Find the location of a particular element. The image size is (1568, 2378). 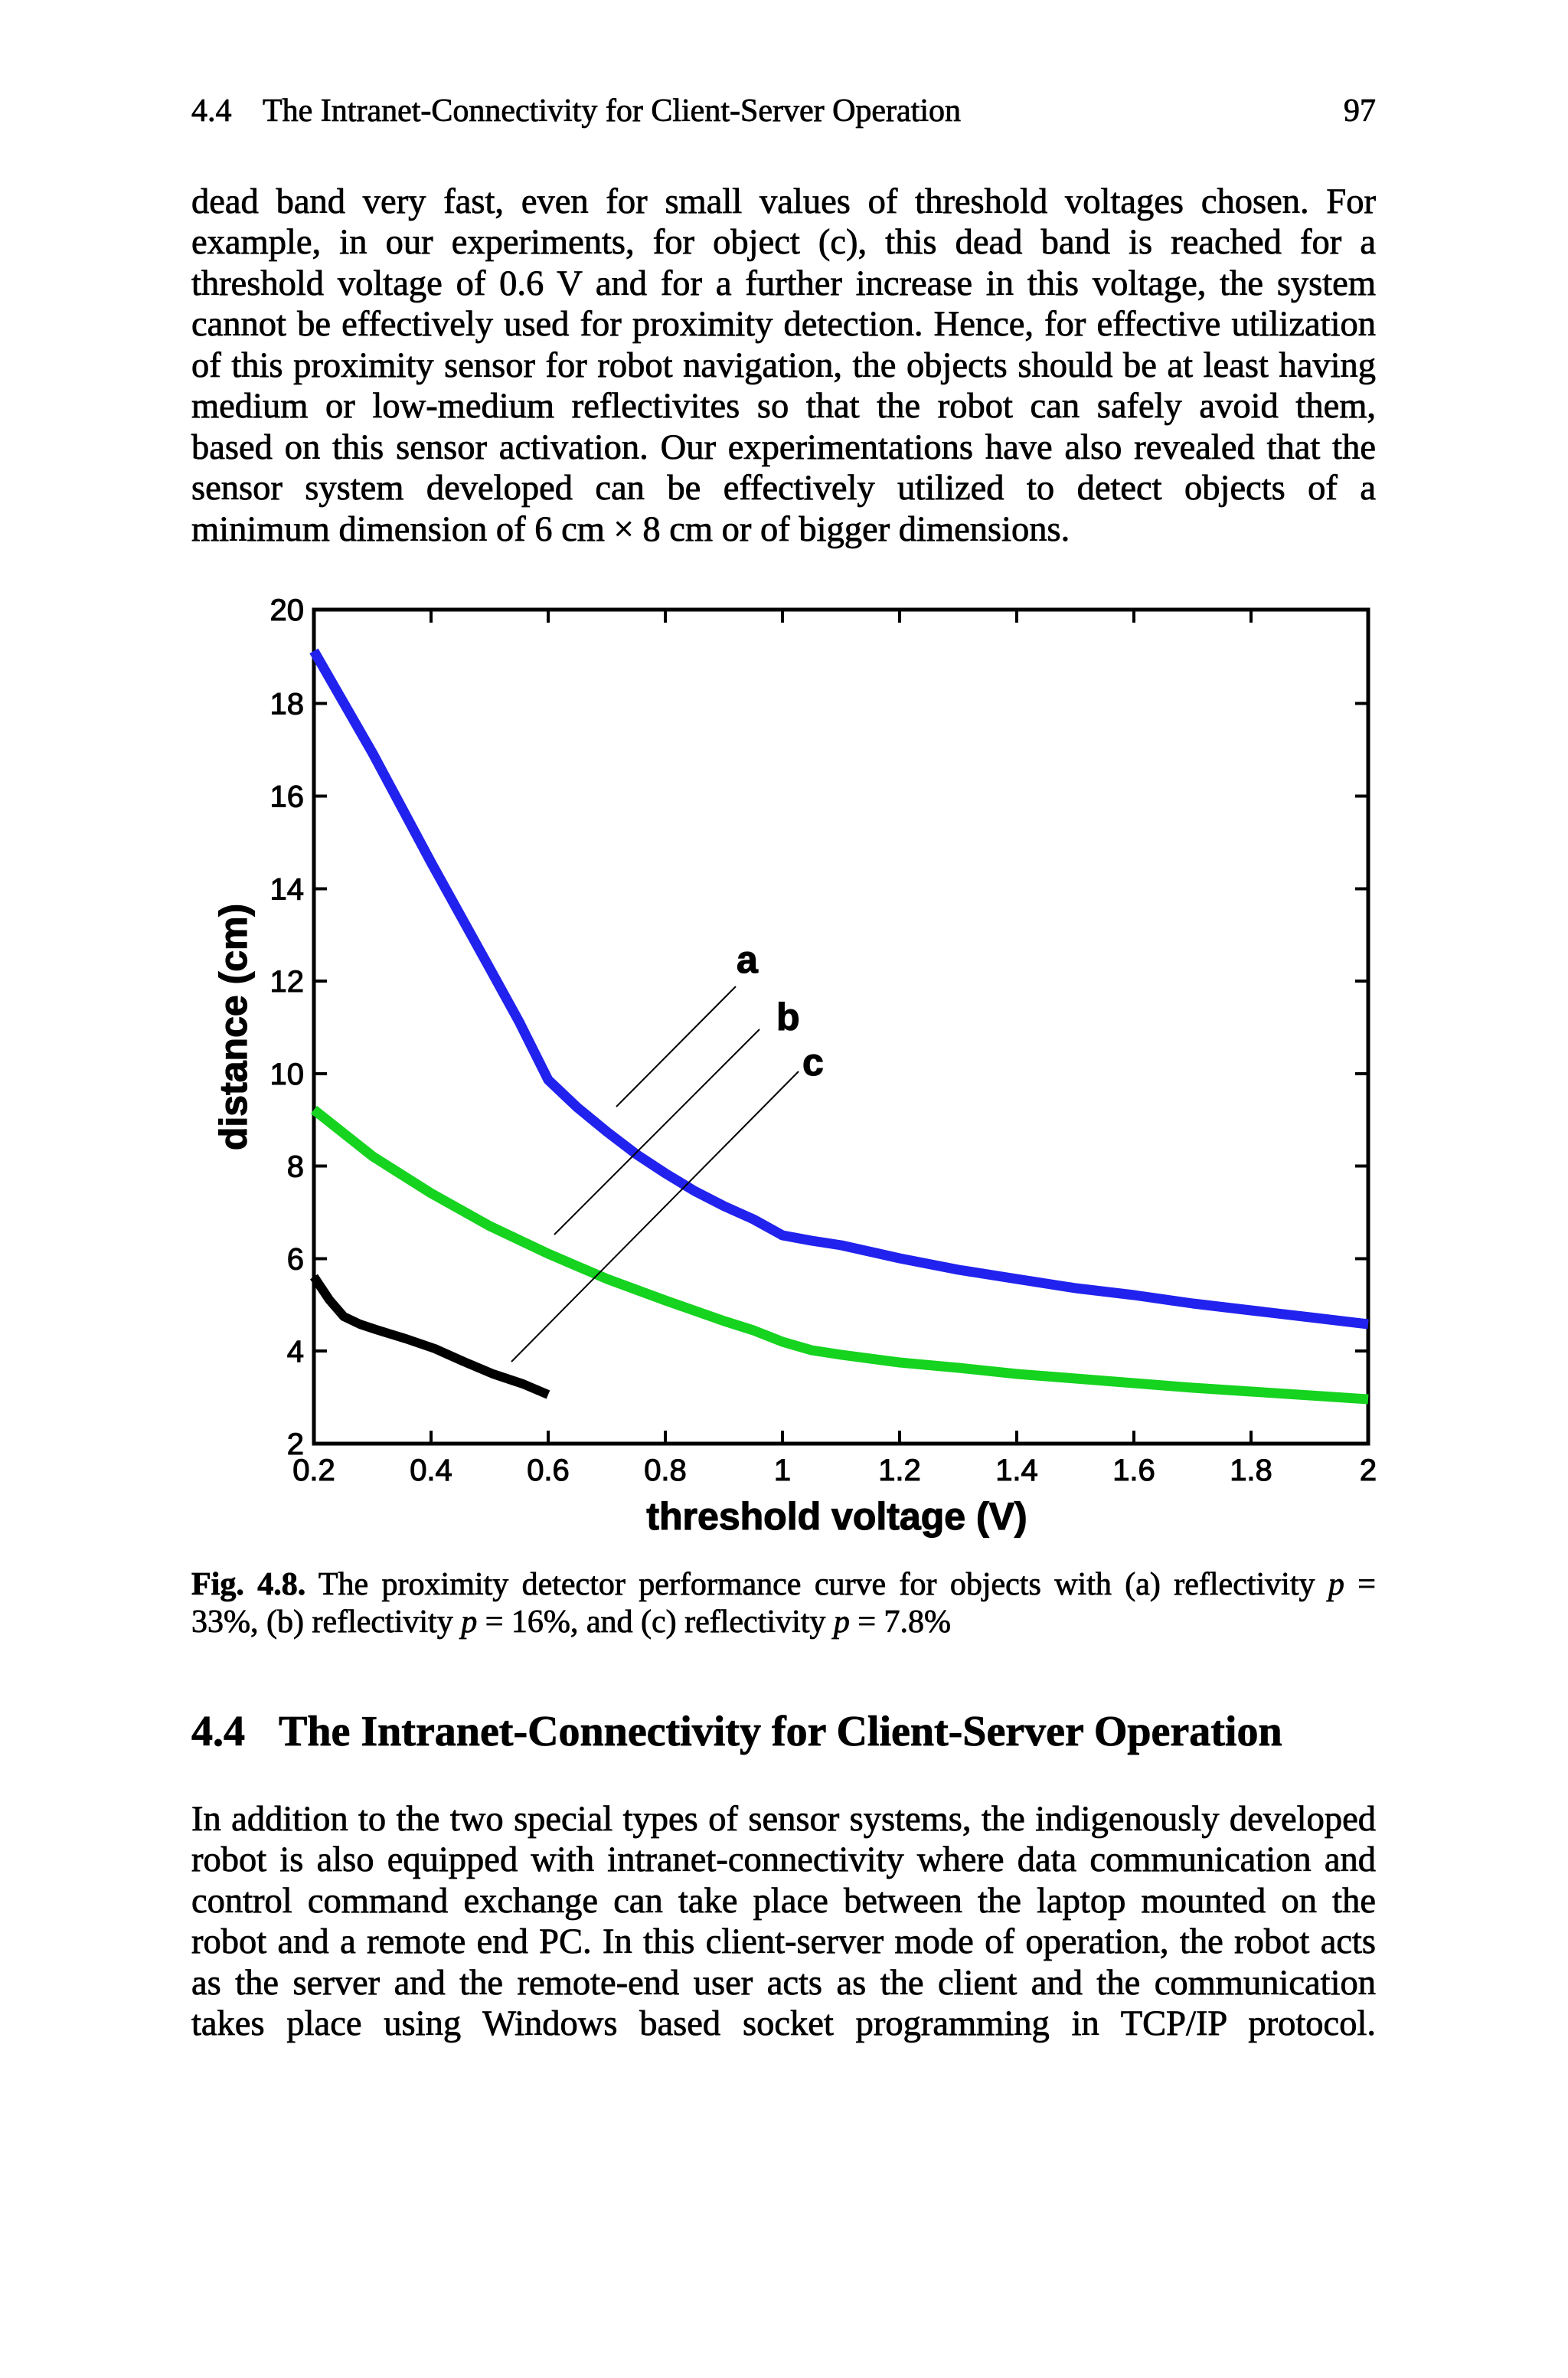

svg-text: 16 is located at coordinates (287, 797).